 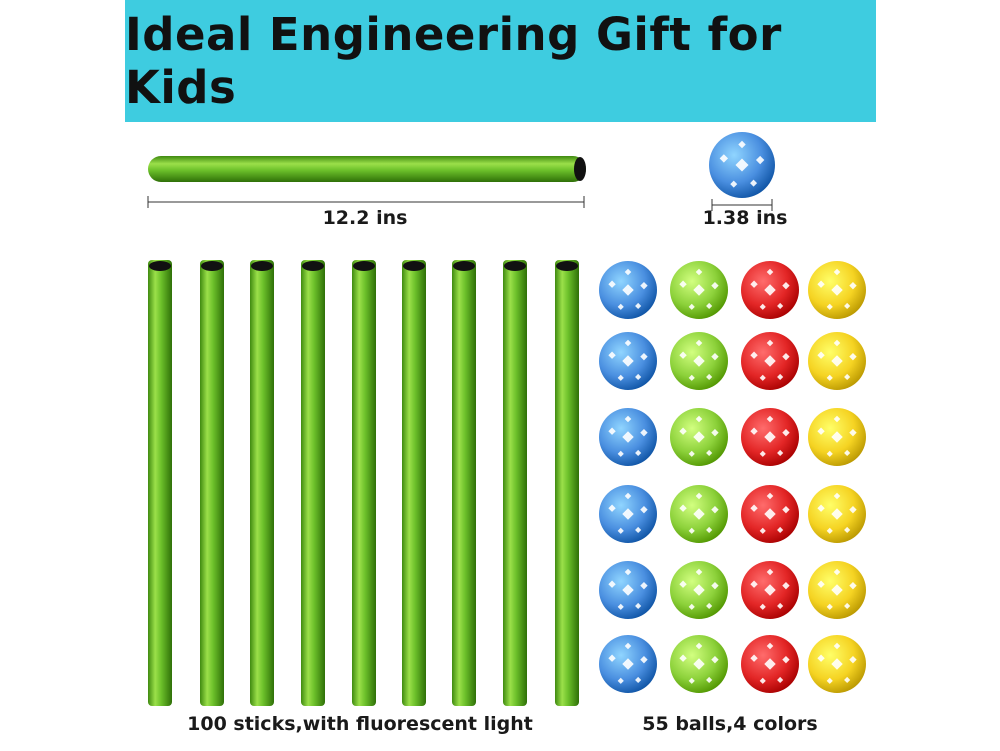 What do you see at coordinates (745, 218) in the screenshot?
I see `ball-diameter-label: 1.38 ins` at bounding box center [745, 218].